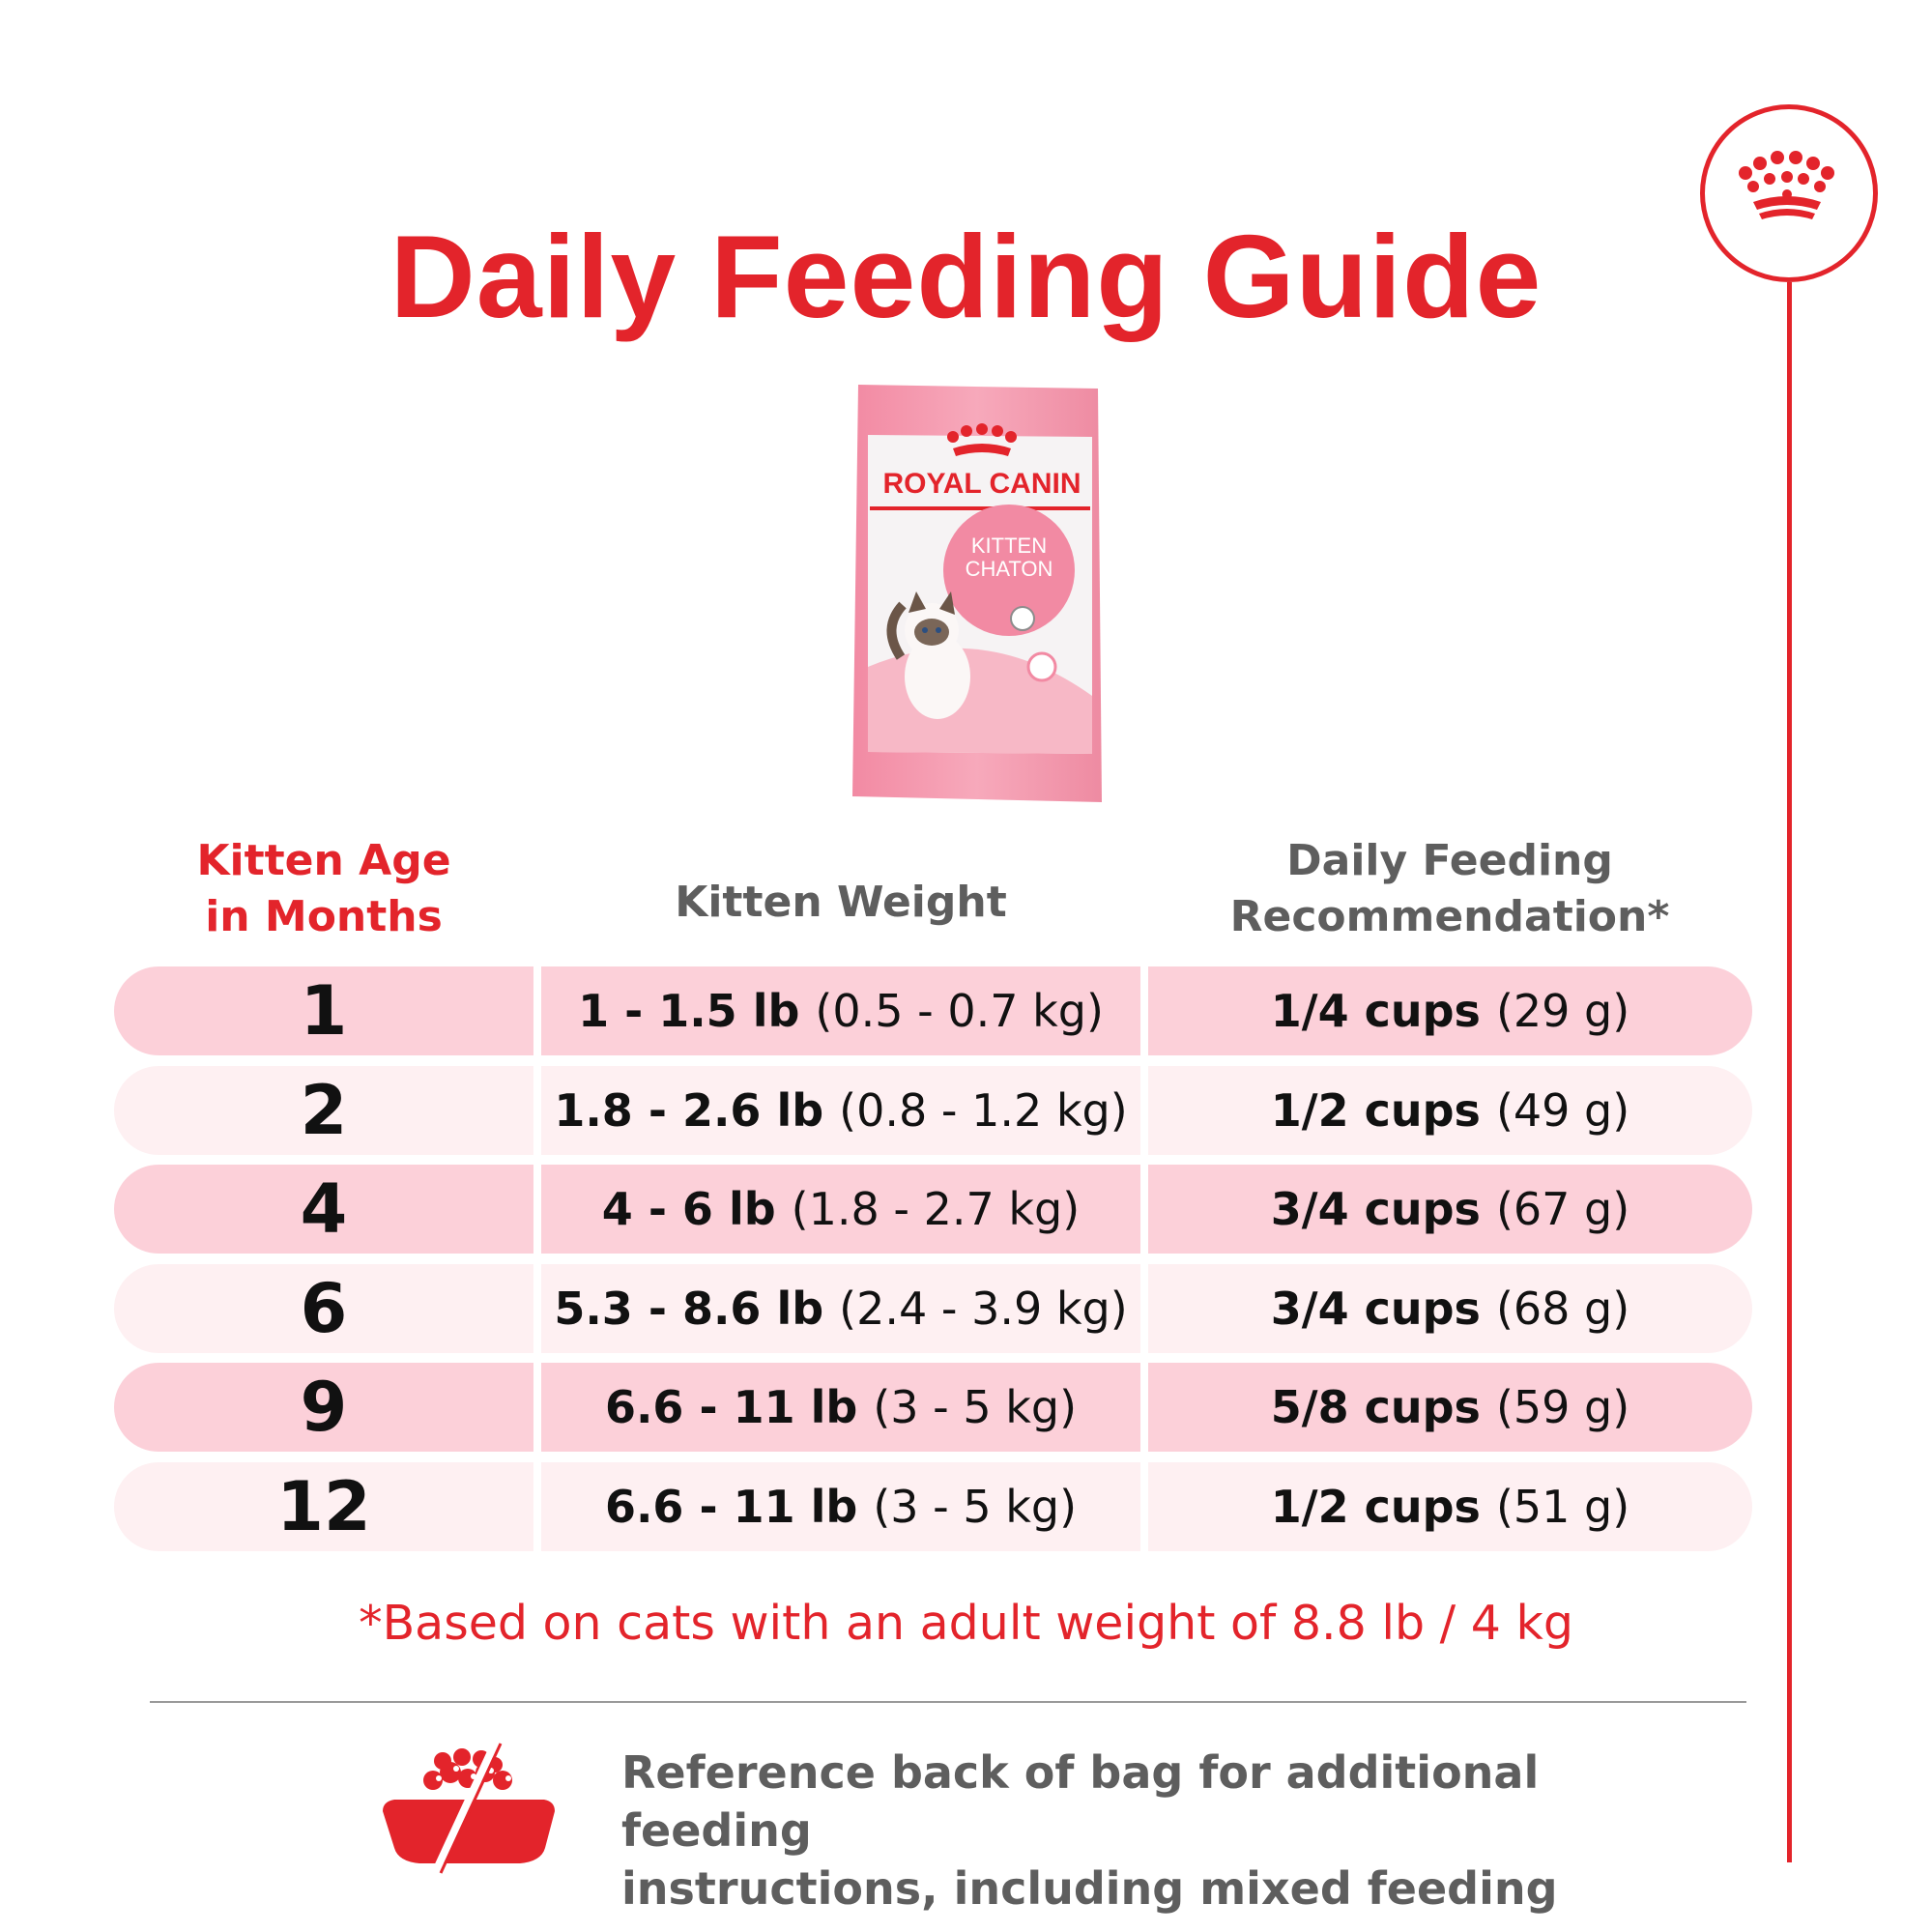 This screenshot has width=1932, height=1932. What do you see at coordinates (966, 276) in the screenshot?
I see `page-title: Daily Feeding Guide` at bounding box center [966, 276].